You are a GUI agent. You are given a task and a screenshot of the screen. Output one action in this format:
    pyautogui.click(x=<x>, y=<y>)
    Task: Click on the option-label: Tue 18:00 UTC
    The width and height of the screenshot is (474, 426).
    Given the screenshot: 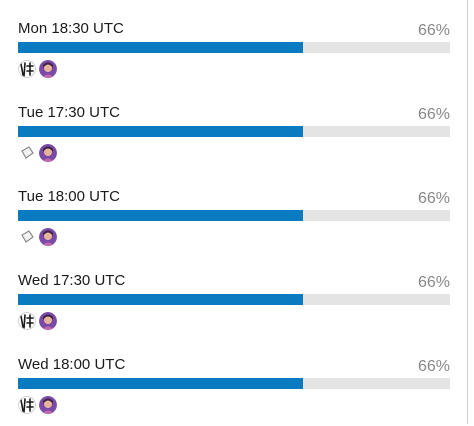 What is the action you would take?
    pyautogui.click(x=69, y=196)
    